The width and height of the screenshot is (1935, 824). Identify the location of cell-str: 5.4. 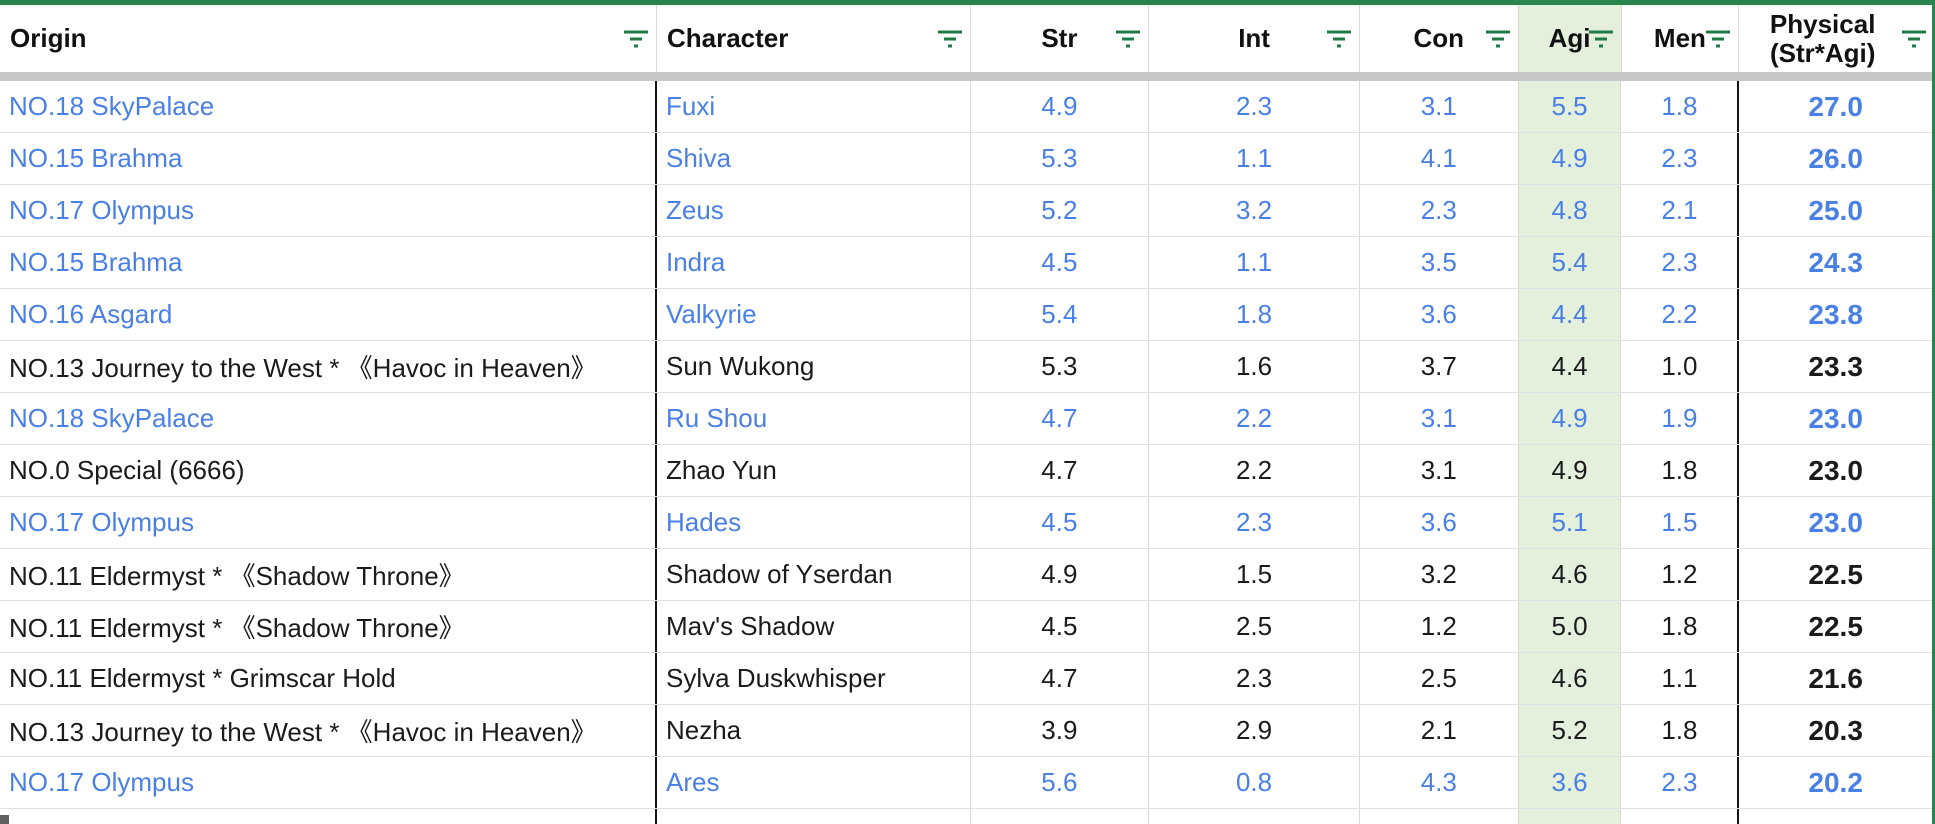
(1060, 314).